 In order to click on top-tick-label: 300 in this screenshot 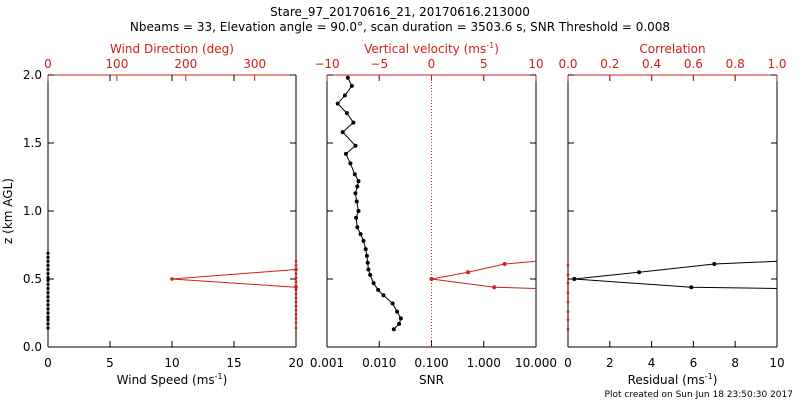, I will do `click(254, 64)`.